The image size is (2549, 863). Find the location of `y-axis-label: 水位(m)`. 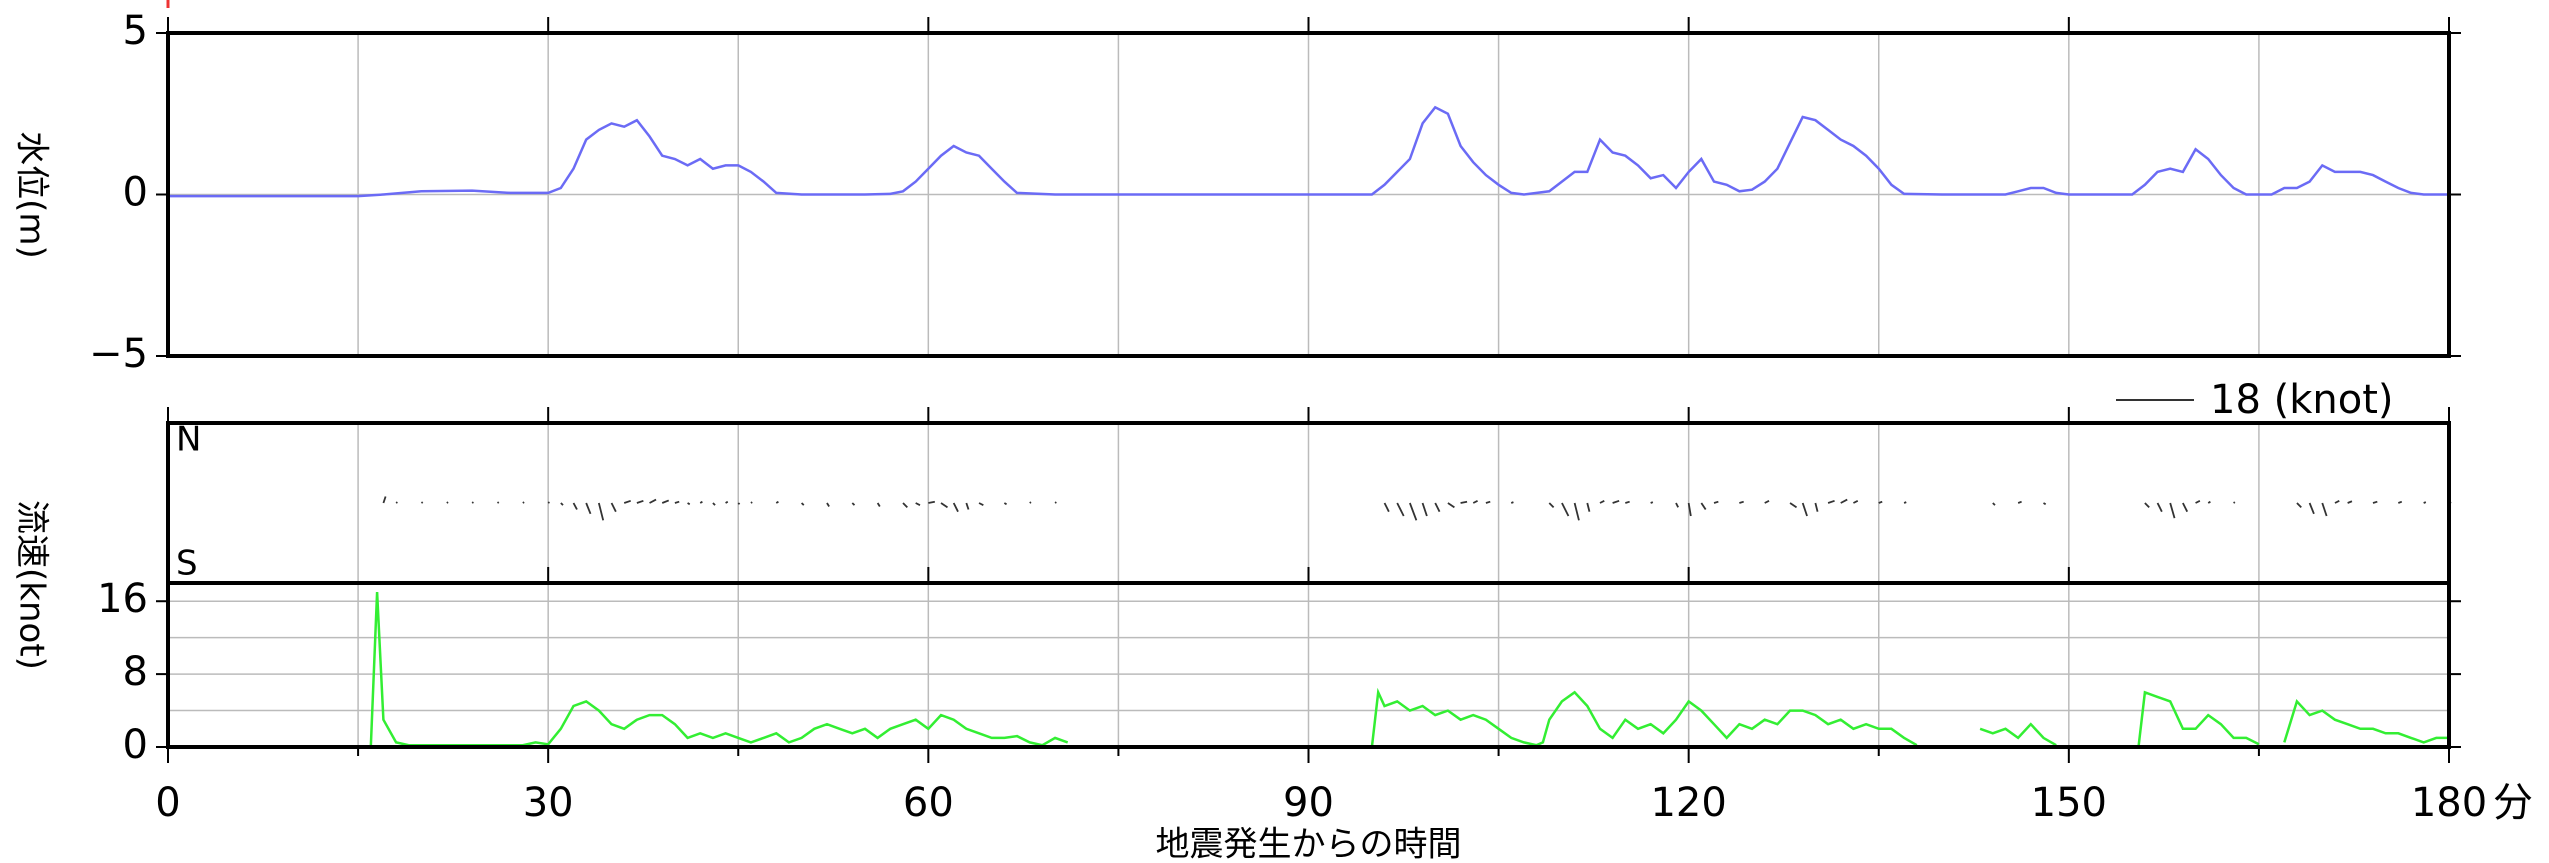

y-axis-label: 水位(m) is located at coordinates (32, 195).